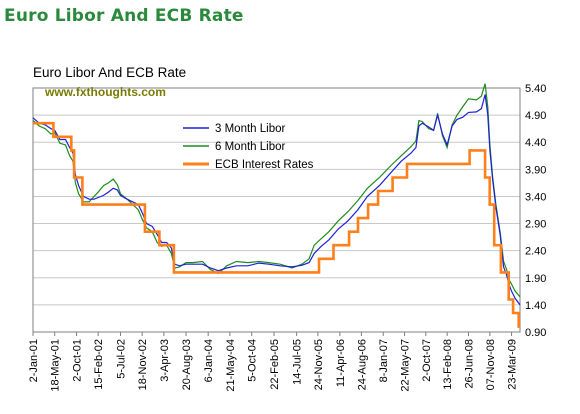  I want to click on x-tick-label: 24-Aug-06, so click(362, 364).